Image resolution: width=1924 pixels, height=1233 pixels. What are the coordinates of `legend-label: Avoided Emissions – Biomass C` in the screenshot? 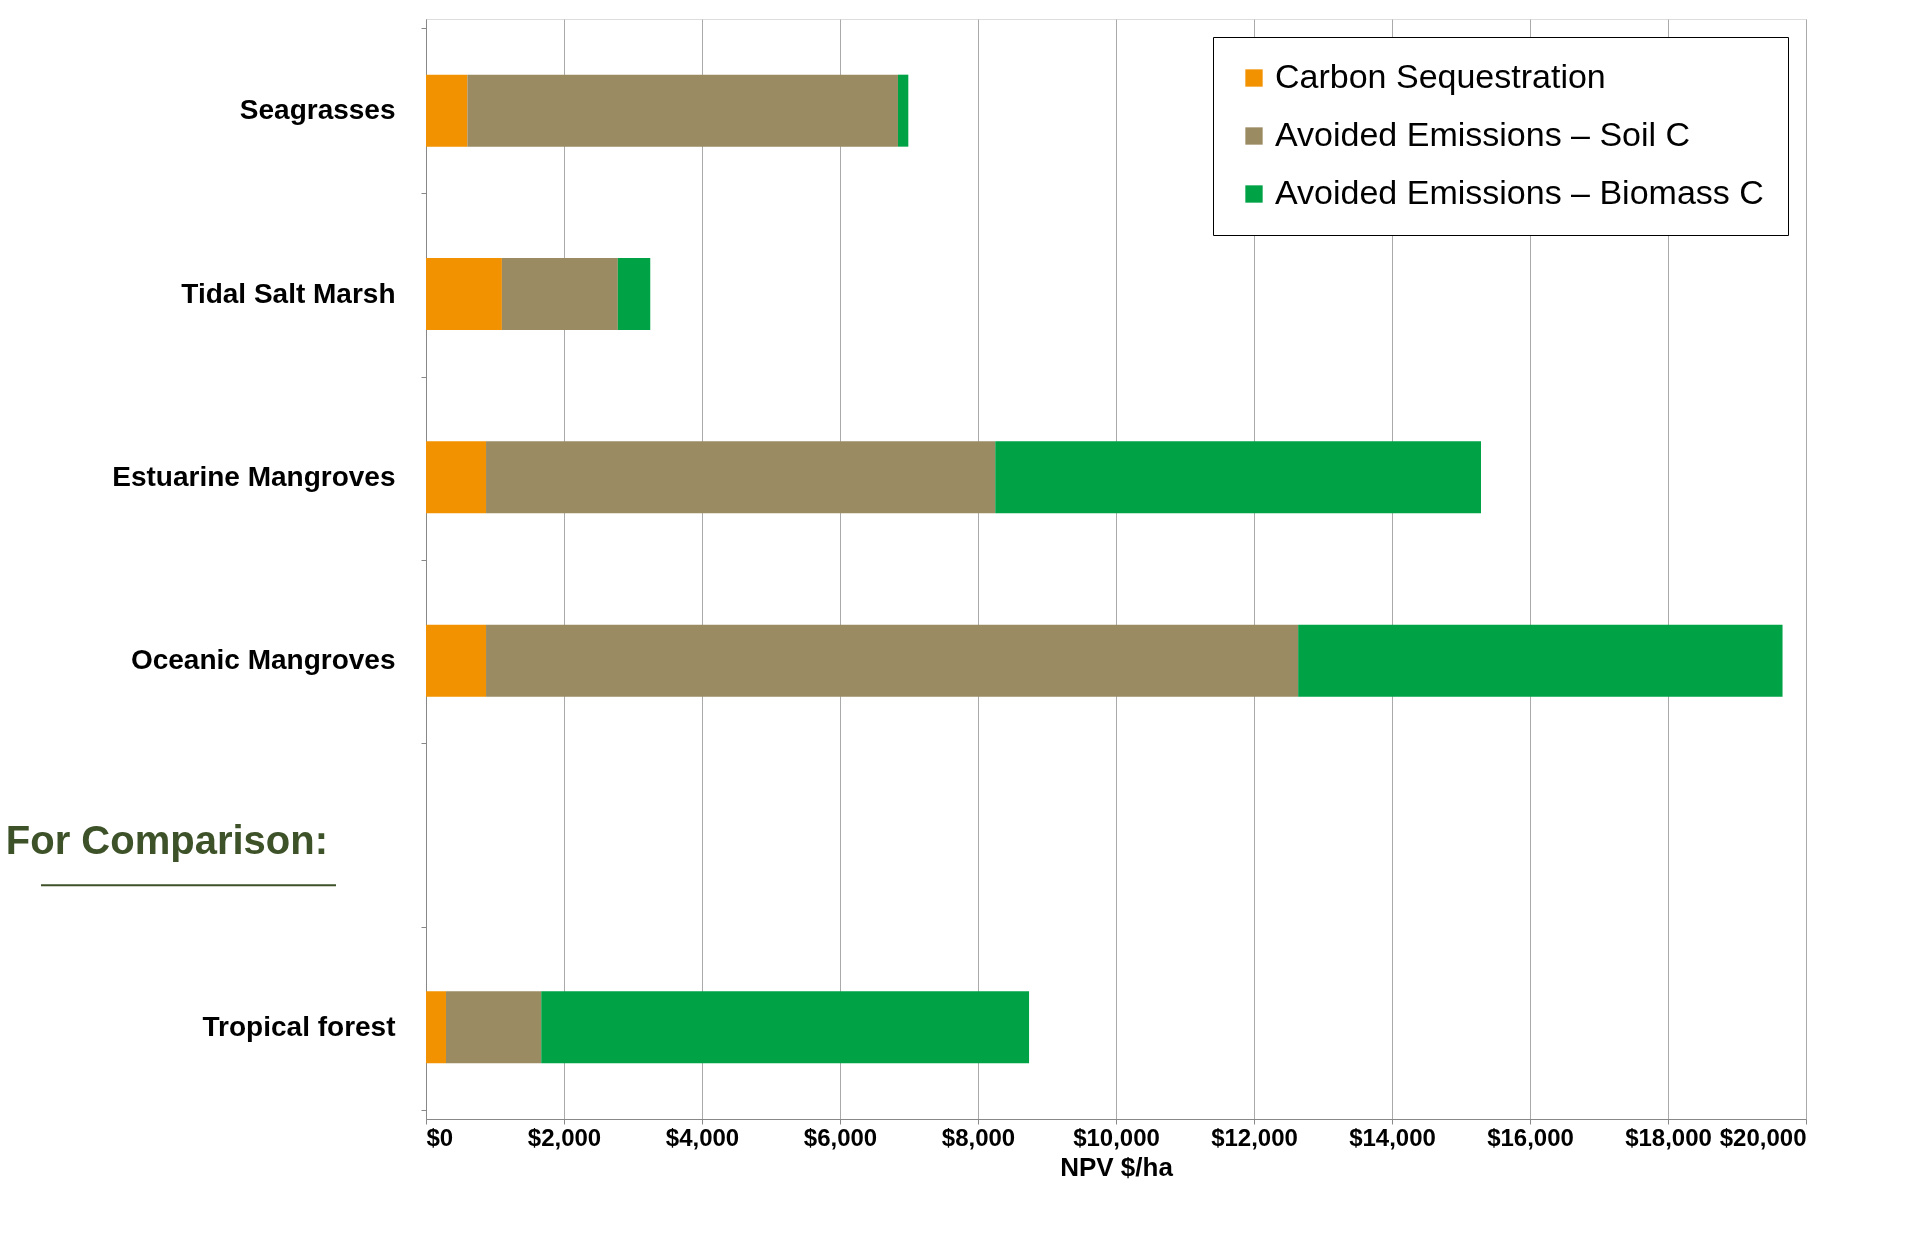 It's located at (1519, 192).